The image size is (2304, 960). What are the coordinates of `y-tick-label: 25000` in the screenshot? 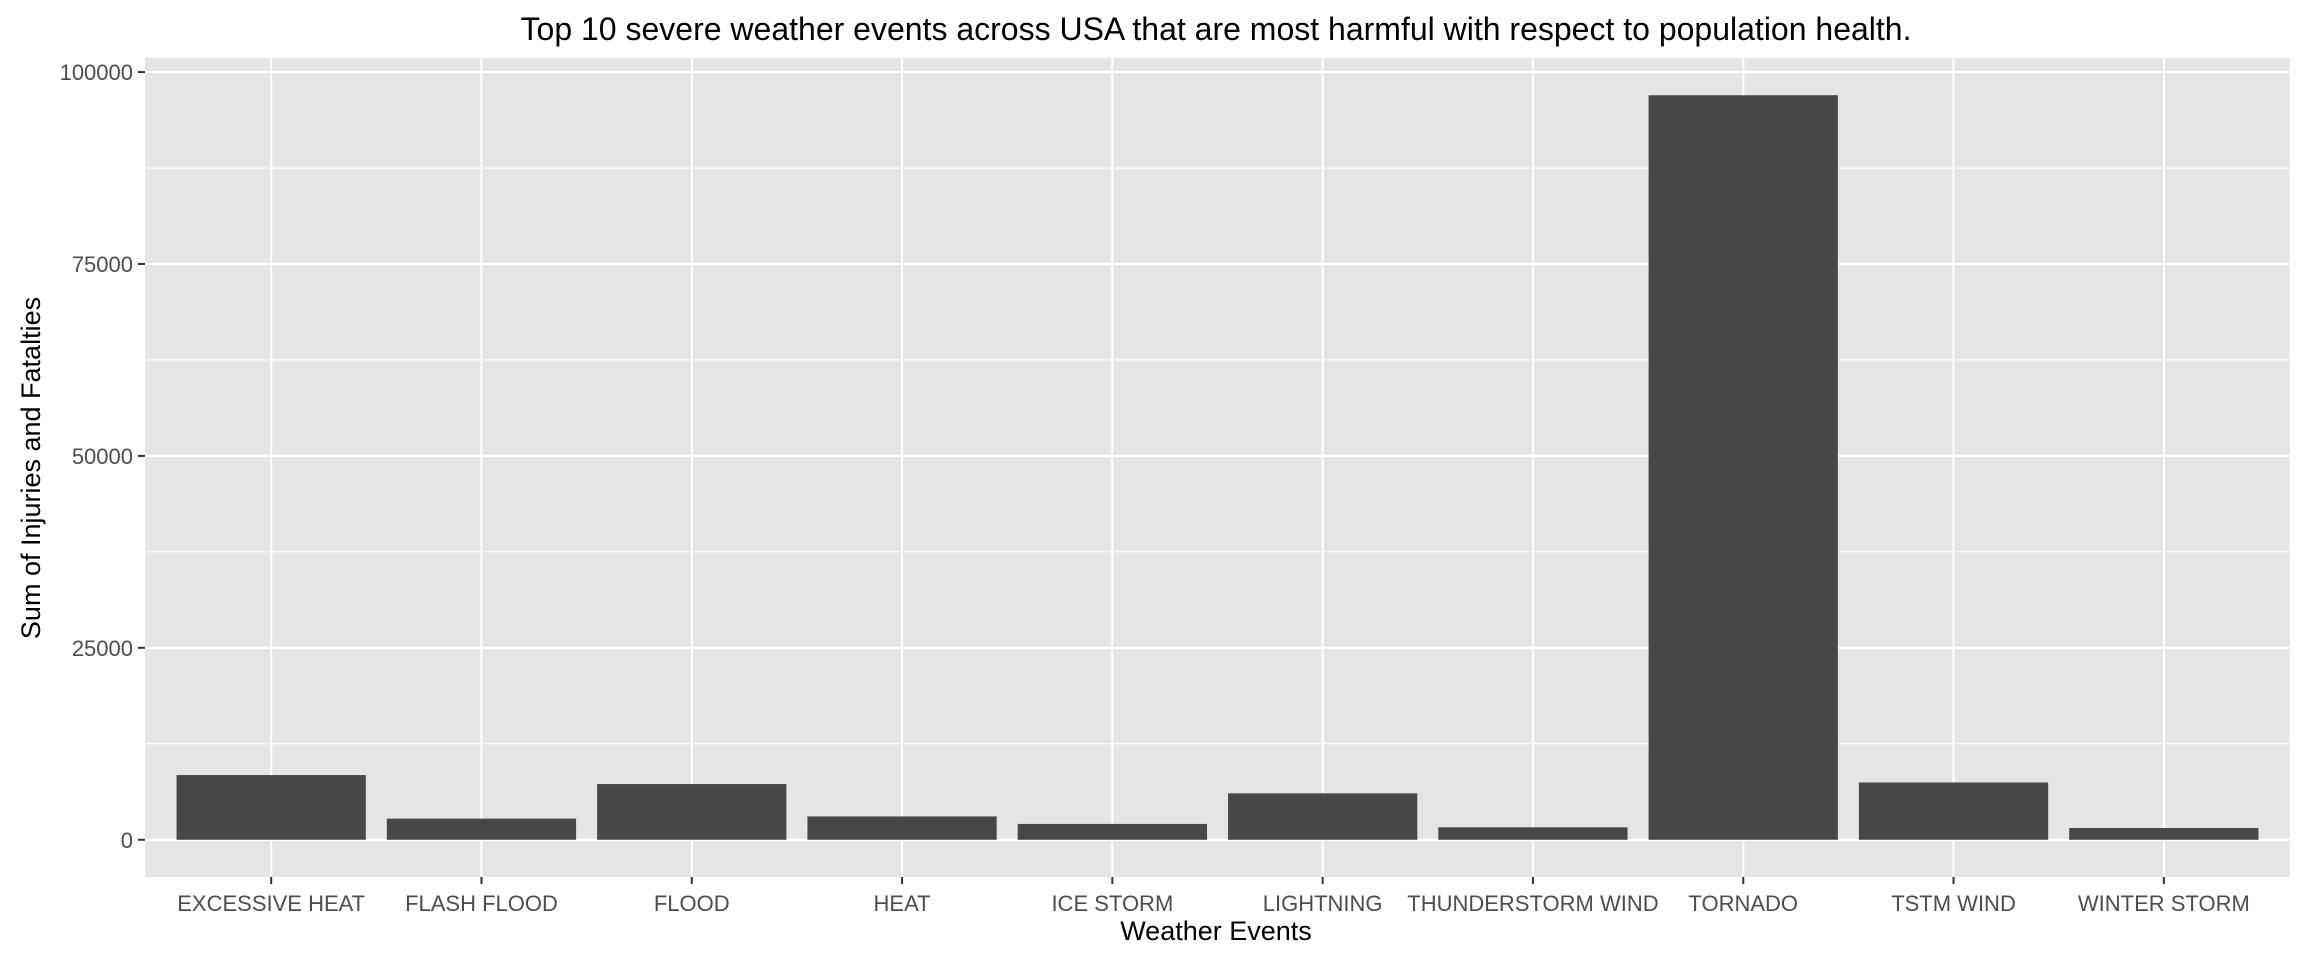 It's located at (102, 648).